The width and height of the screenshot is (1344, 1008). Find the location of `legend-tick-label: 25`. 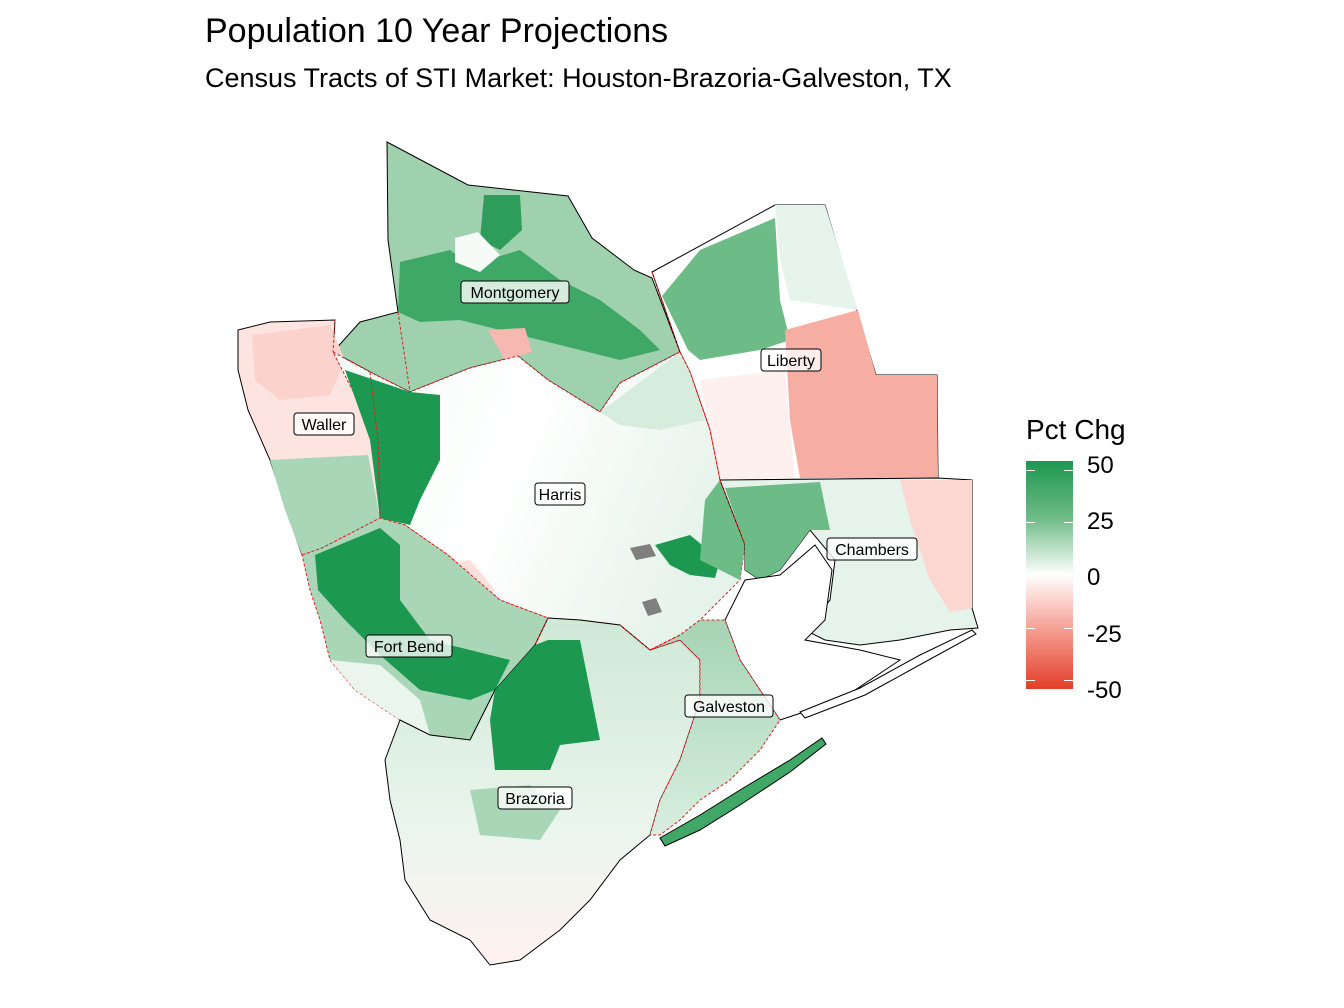

legend-tick-label: 25 is located at coordinates (1100, 521).